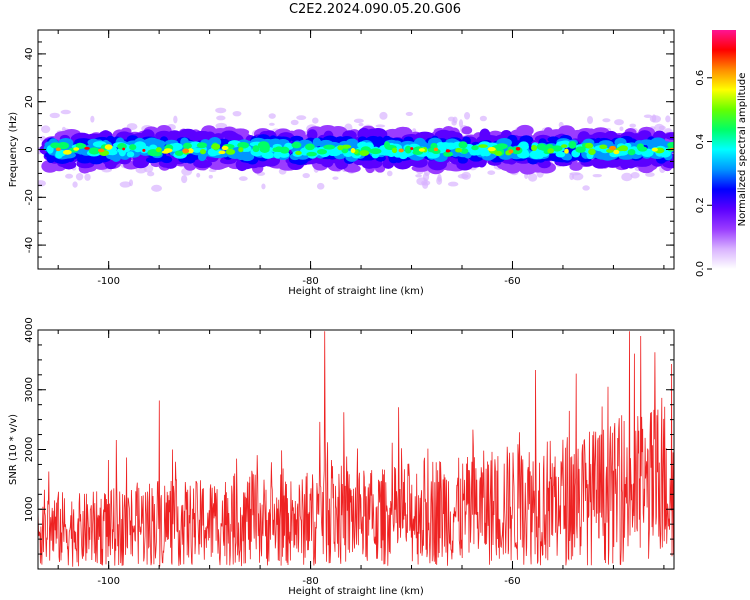 The image size is (750, 600). Describe the element at coordinates (108, 581) in the screenshot. I see `snr-x-tick-label: -100` at that location.